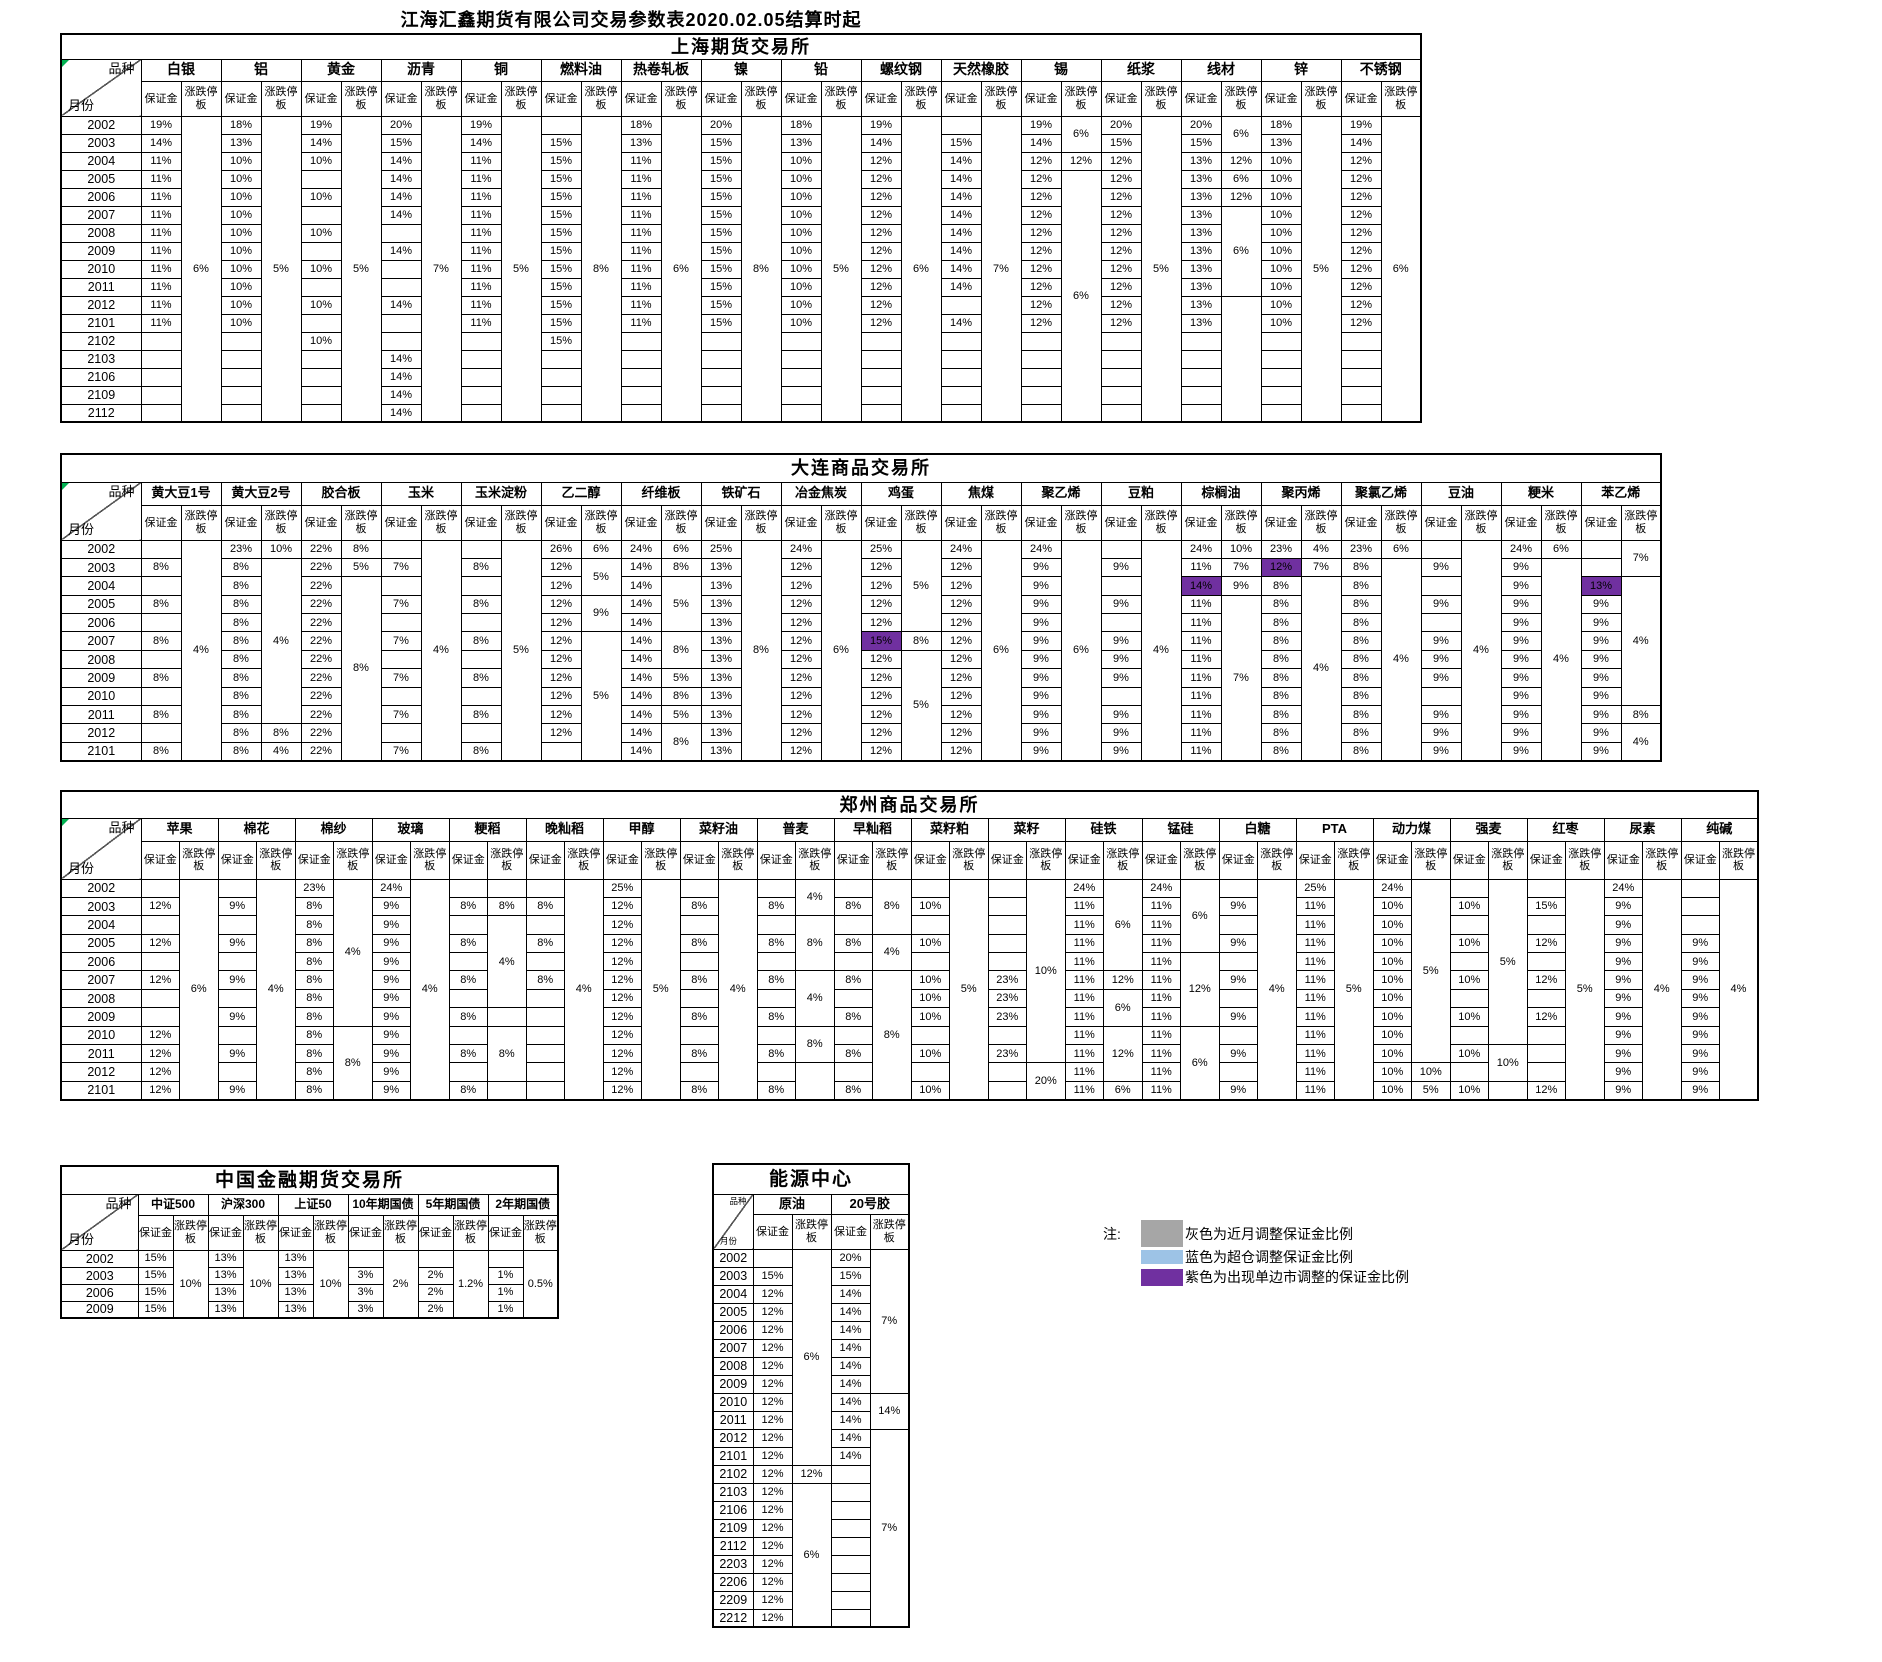 This screenshot has height=1662, width=1882. I want to click on limit-cell: 8%, so click(681, 696).